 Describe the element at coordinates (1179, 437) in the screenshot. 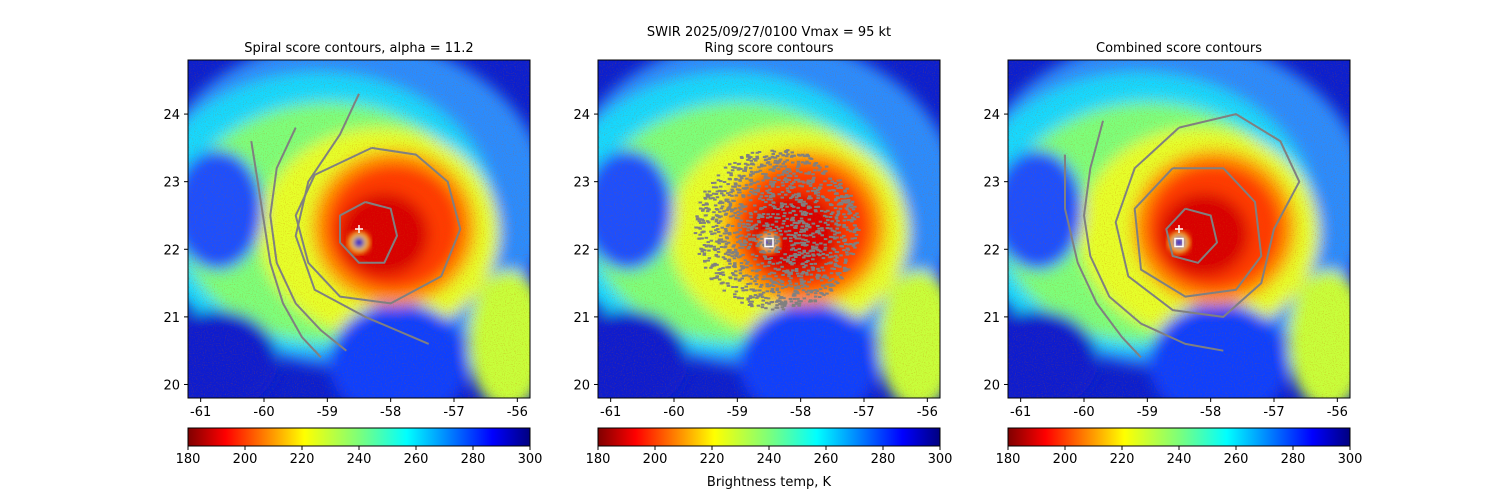

I see `colorbar-gradient` at that location.